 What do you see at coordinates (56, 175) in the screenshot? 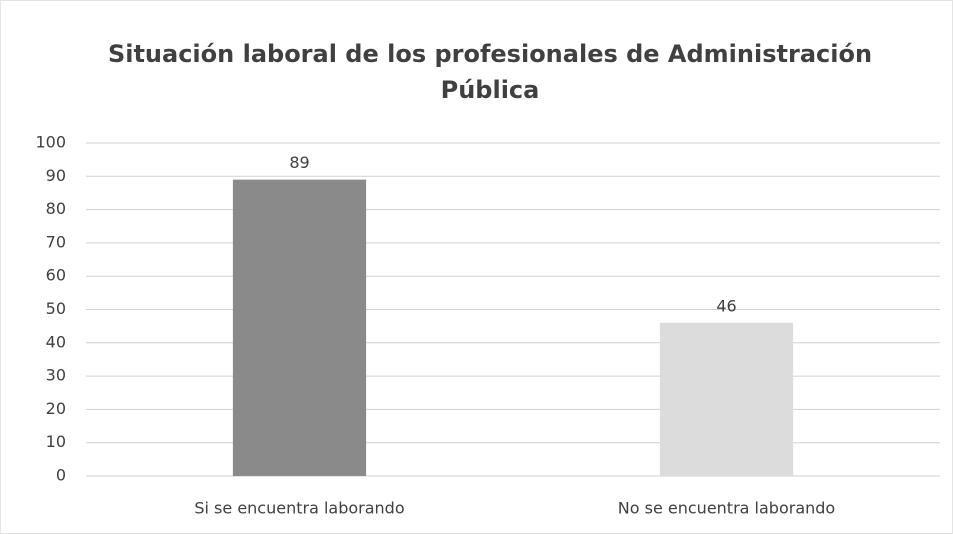
I see `y-tick-label: 90` at bounding box center [56, 175].